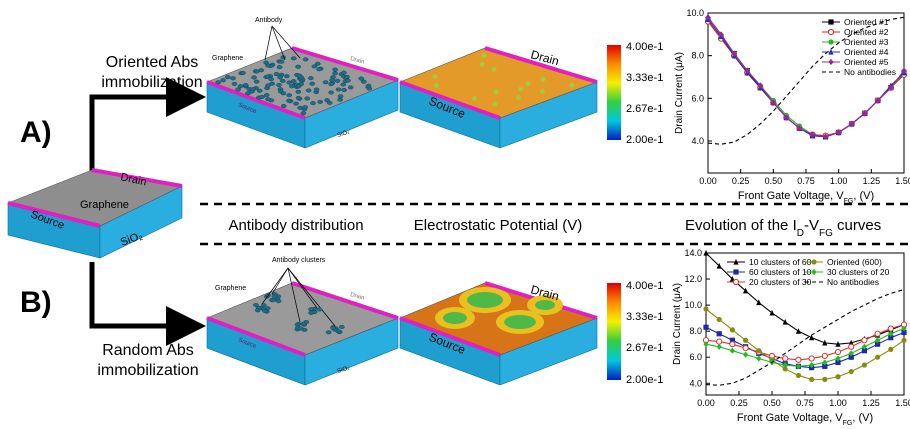 The width and height of the screenshot is (910, 429). I want to click on y-tick-label: 10.0, so click(695, 13).